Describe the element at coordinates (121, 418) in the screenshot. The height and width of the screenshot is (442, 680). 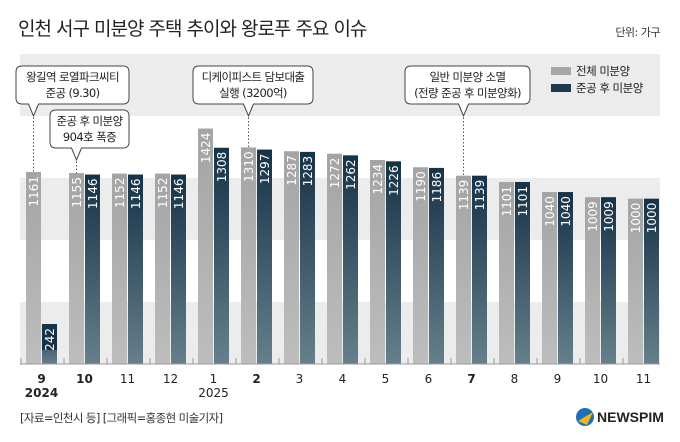
I see `source-note: [자료=인천시 등] [그래픽=홍종현 미술기자]` at that location.